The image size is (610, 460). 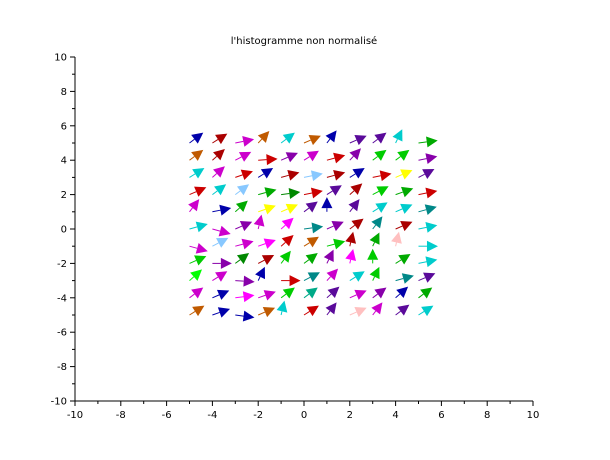 I want to click on x-tick-label: -4, so click(x=212, y=415).